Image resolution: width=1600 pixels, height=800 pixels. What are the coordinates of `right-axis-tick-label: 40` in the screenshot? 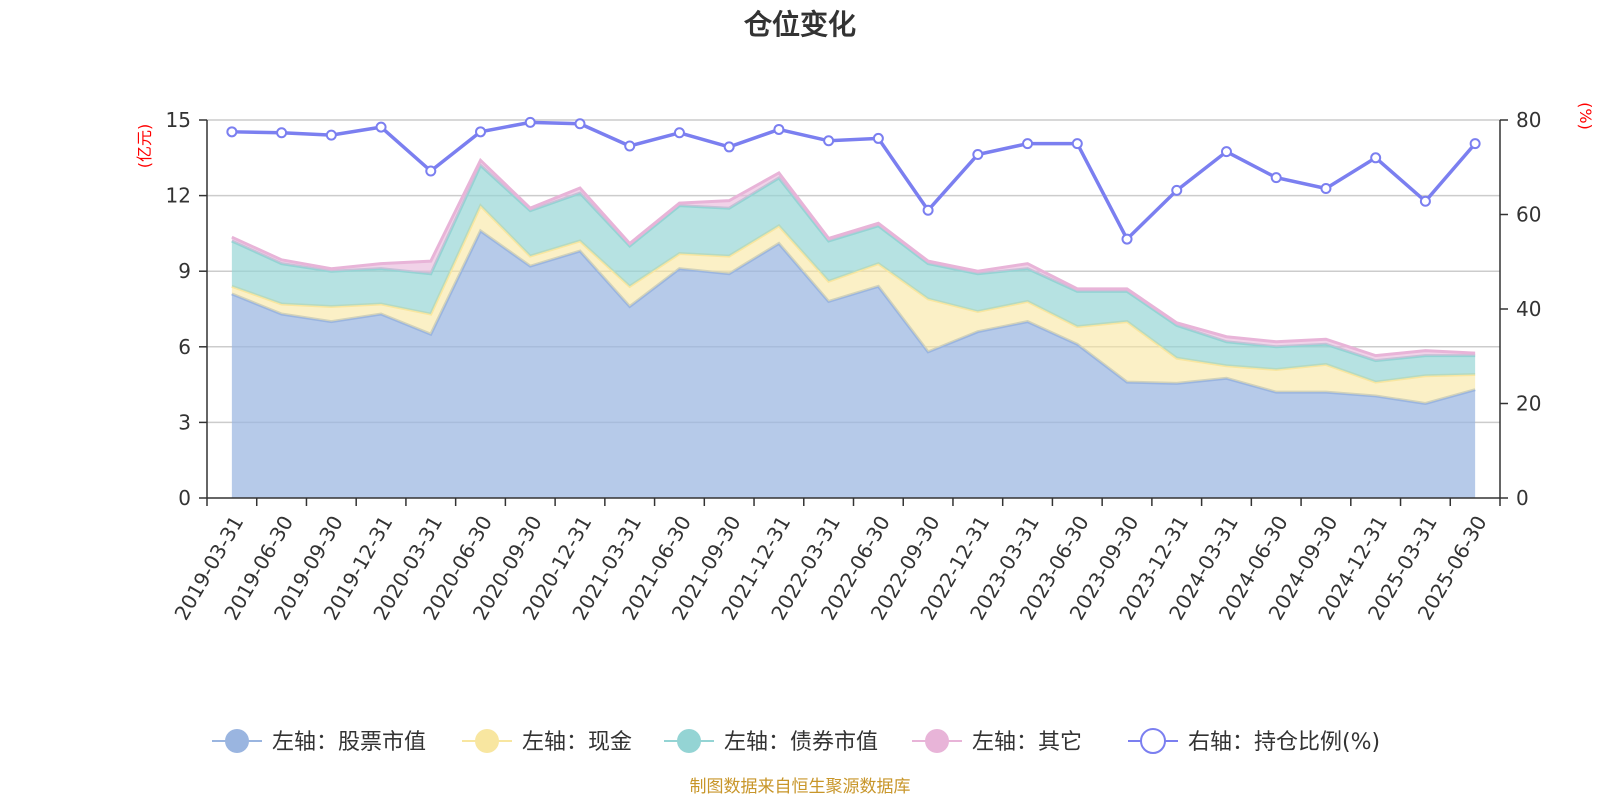 It's located at (1528, 309).